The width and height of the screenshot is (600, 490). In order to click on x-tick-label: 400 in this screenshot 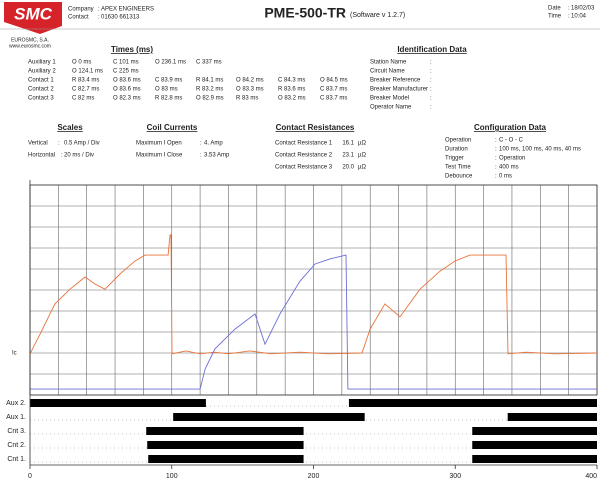, I will do `click(591, 476)`.